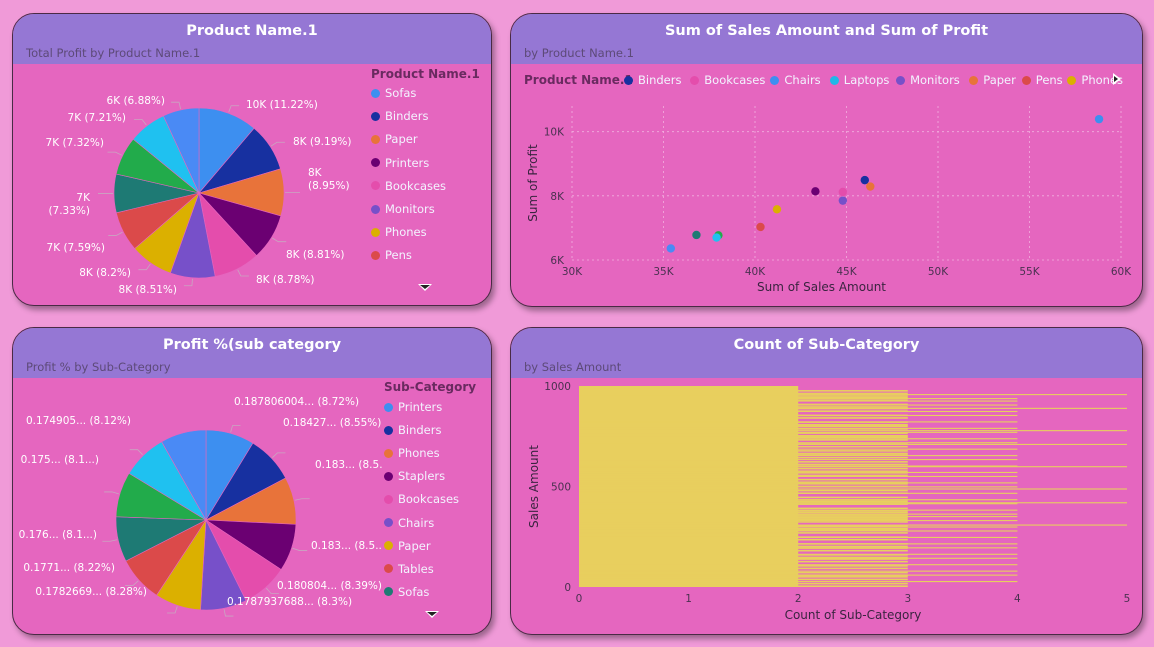  What do you see at coordinates (1117, 79) in the screenshot?
I see `play-icon` at bounding box center [1117, 79].